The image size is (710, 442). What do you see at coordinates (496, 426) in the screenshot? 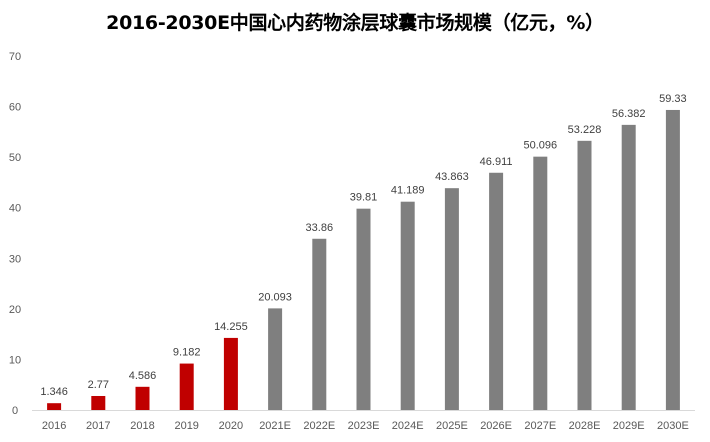
I see `x-tick-label: 2026E` at bounding box center [496, 426].